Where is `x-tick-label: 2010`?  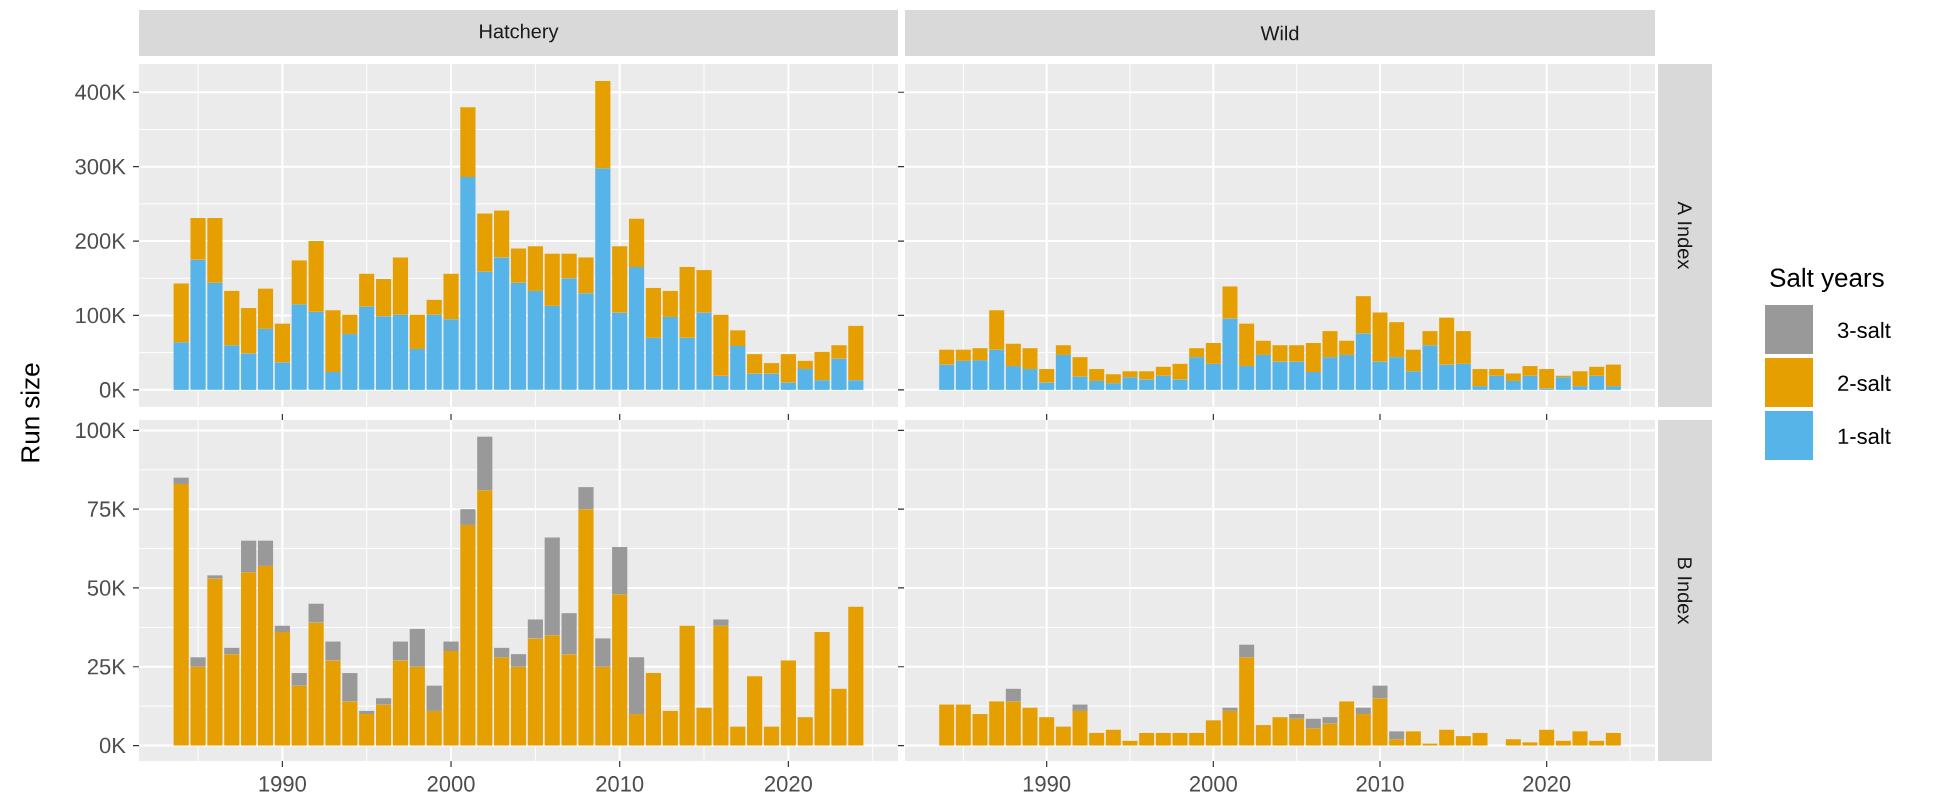 x-tick-label: 2010 is located at coordinates (620, 784).